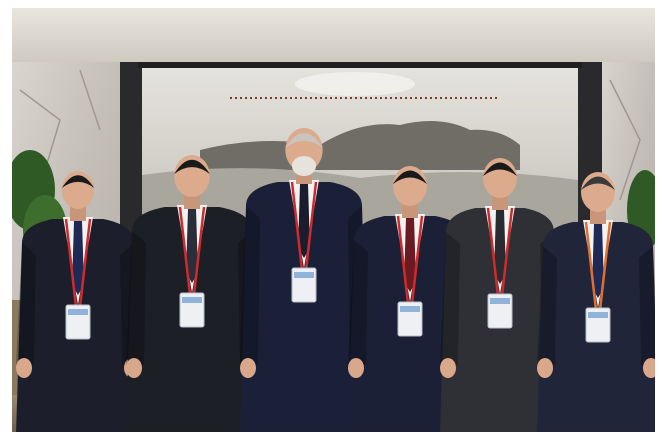  Describe the element at coordinates (304, 166) in the screenshot. I see `beard` at that location.